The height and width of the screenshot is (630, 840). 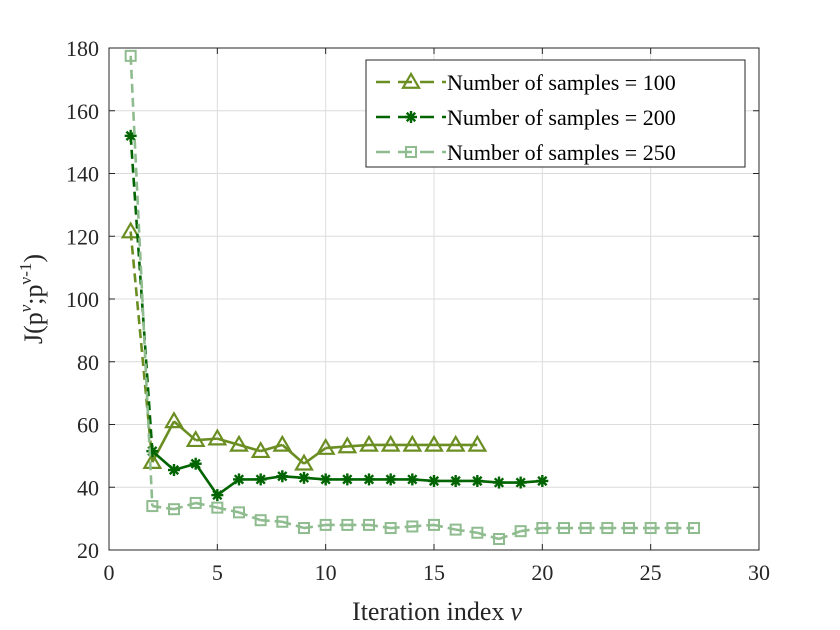 What do you see at coordinates (82, 299) in the screenshot?
I see `y-tick-label: 100` at bounding box center [82, 299].